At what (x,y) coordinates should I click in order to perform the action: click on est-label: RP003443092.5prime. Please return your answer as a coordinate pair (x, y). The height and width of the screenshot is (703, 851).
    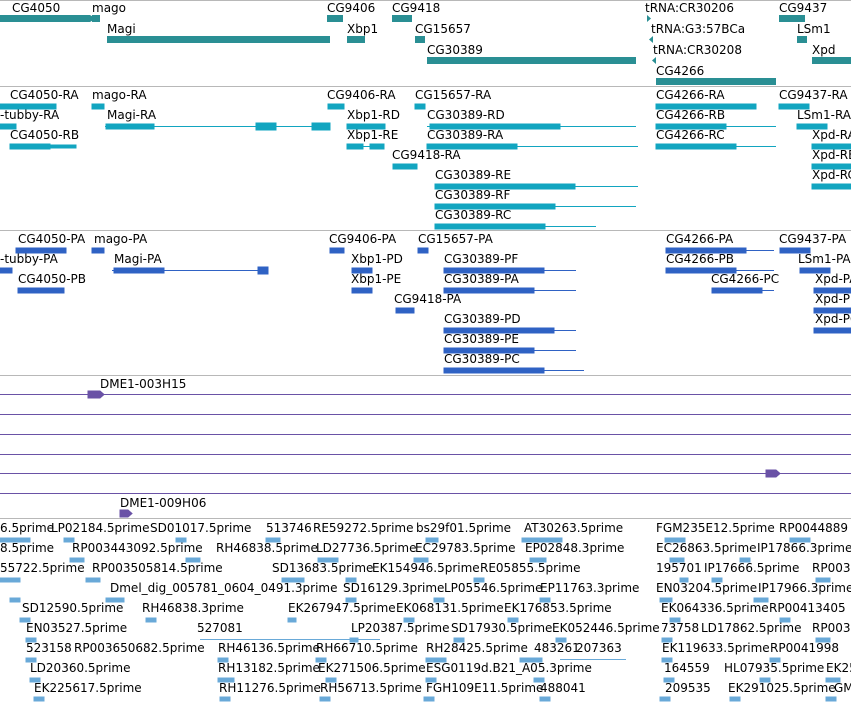
    Looking at the image, I should click on (137, 548).